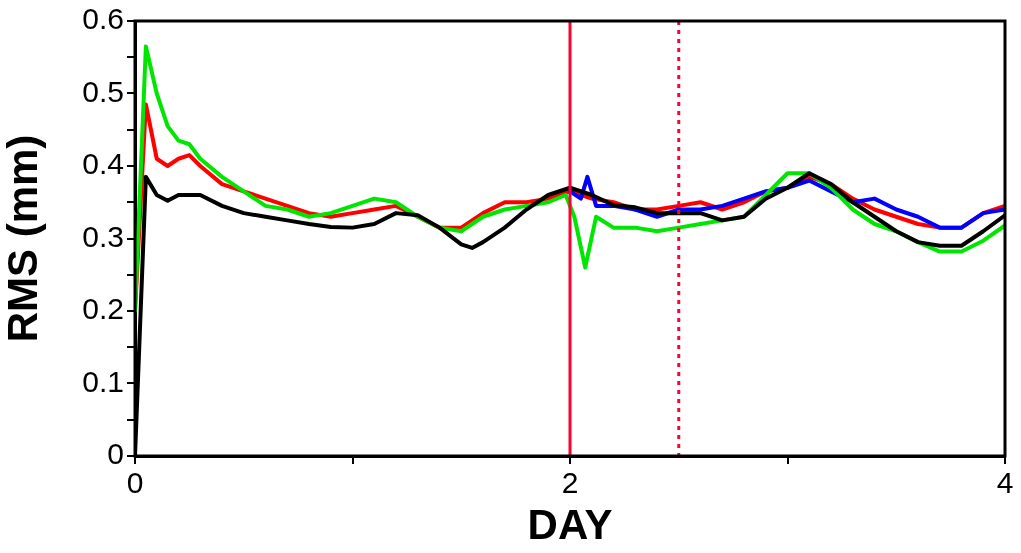  Describe the element at coordinates (103, 164) in the screenshot. I see `y-tick-label: 0.4` at that location.